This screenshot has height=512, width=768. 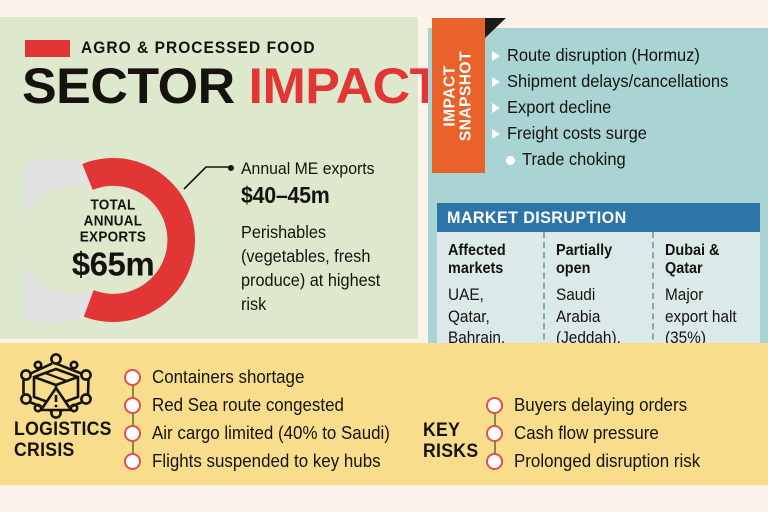 I want to click on page-title: SECTOR IMPACT, so click(x=231, y=86).